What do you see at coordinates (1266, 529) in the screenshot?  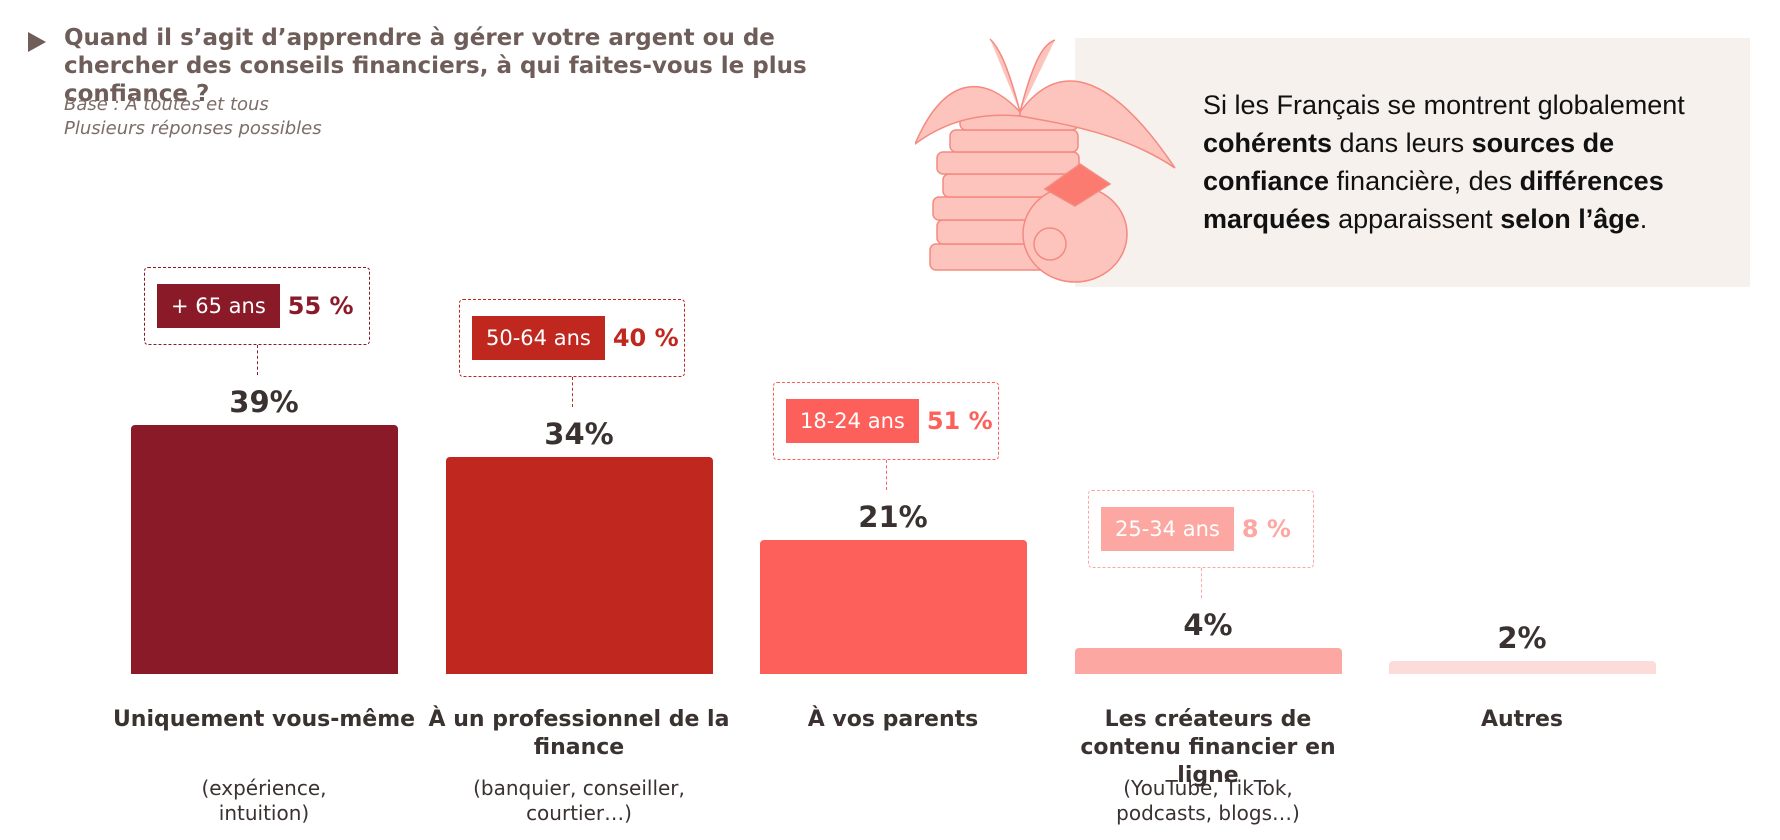 I see `callout-value: 8 %` at bounding box center [1266, 529].